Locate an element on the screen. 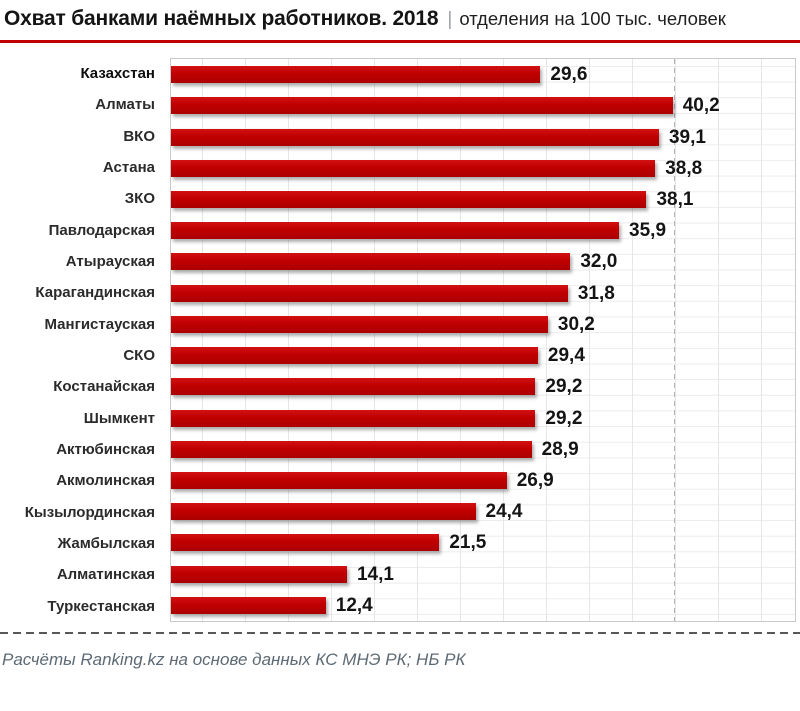  category-label: Астана is located at coordinates (128, 168).